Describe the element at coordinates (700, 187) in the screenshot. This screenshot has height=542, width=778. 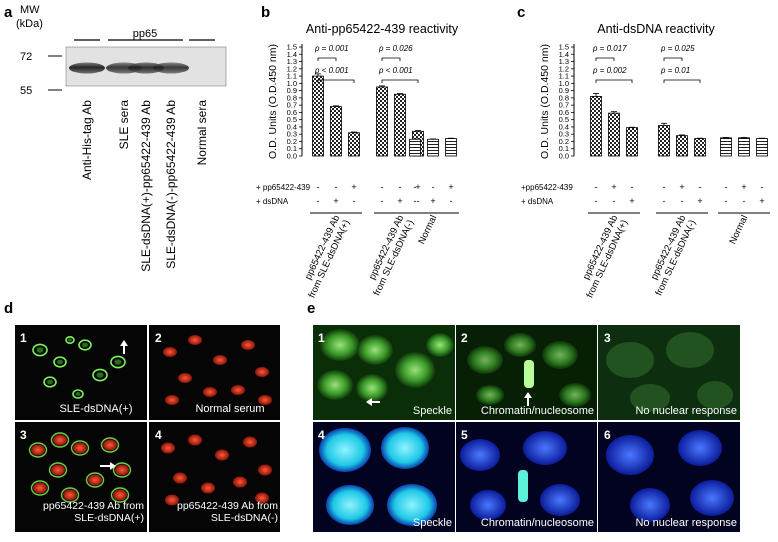
I see `c-row-1-sign-6: -` at that location.